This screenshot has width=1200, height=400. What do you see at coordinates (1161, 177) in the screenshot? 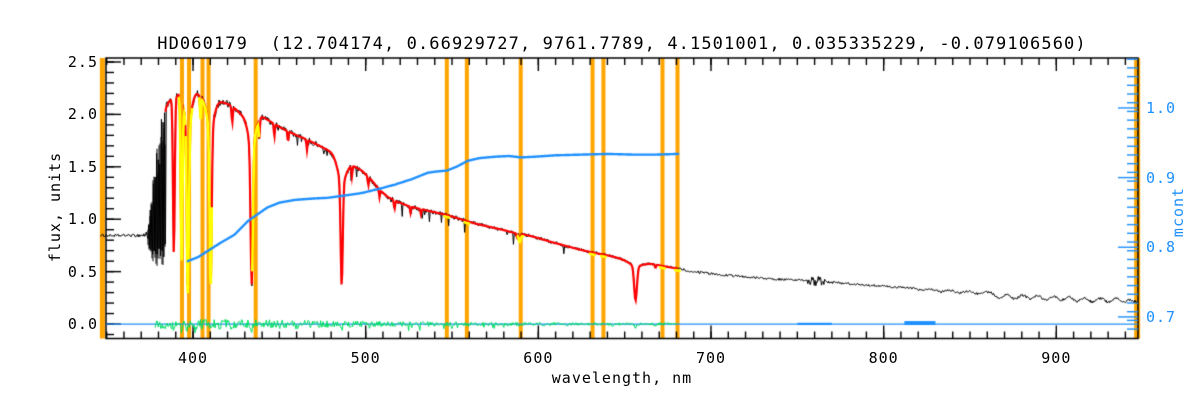
I see `mcont-tick-label: 0.9` at bounding box center [1161, 177].